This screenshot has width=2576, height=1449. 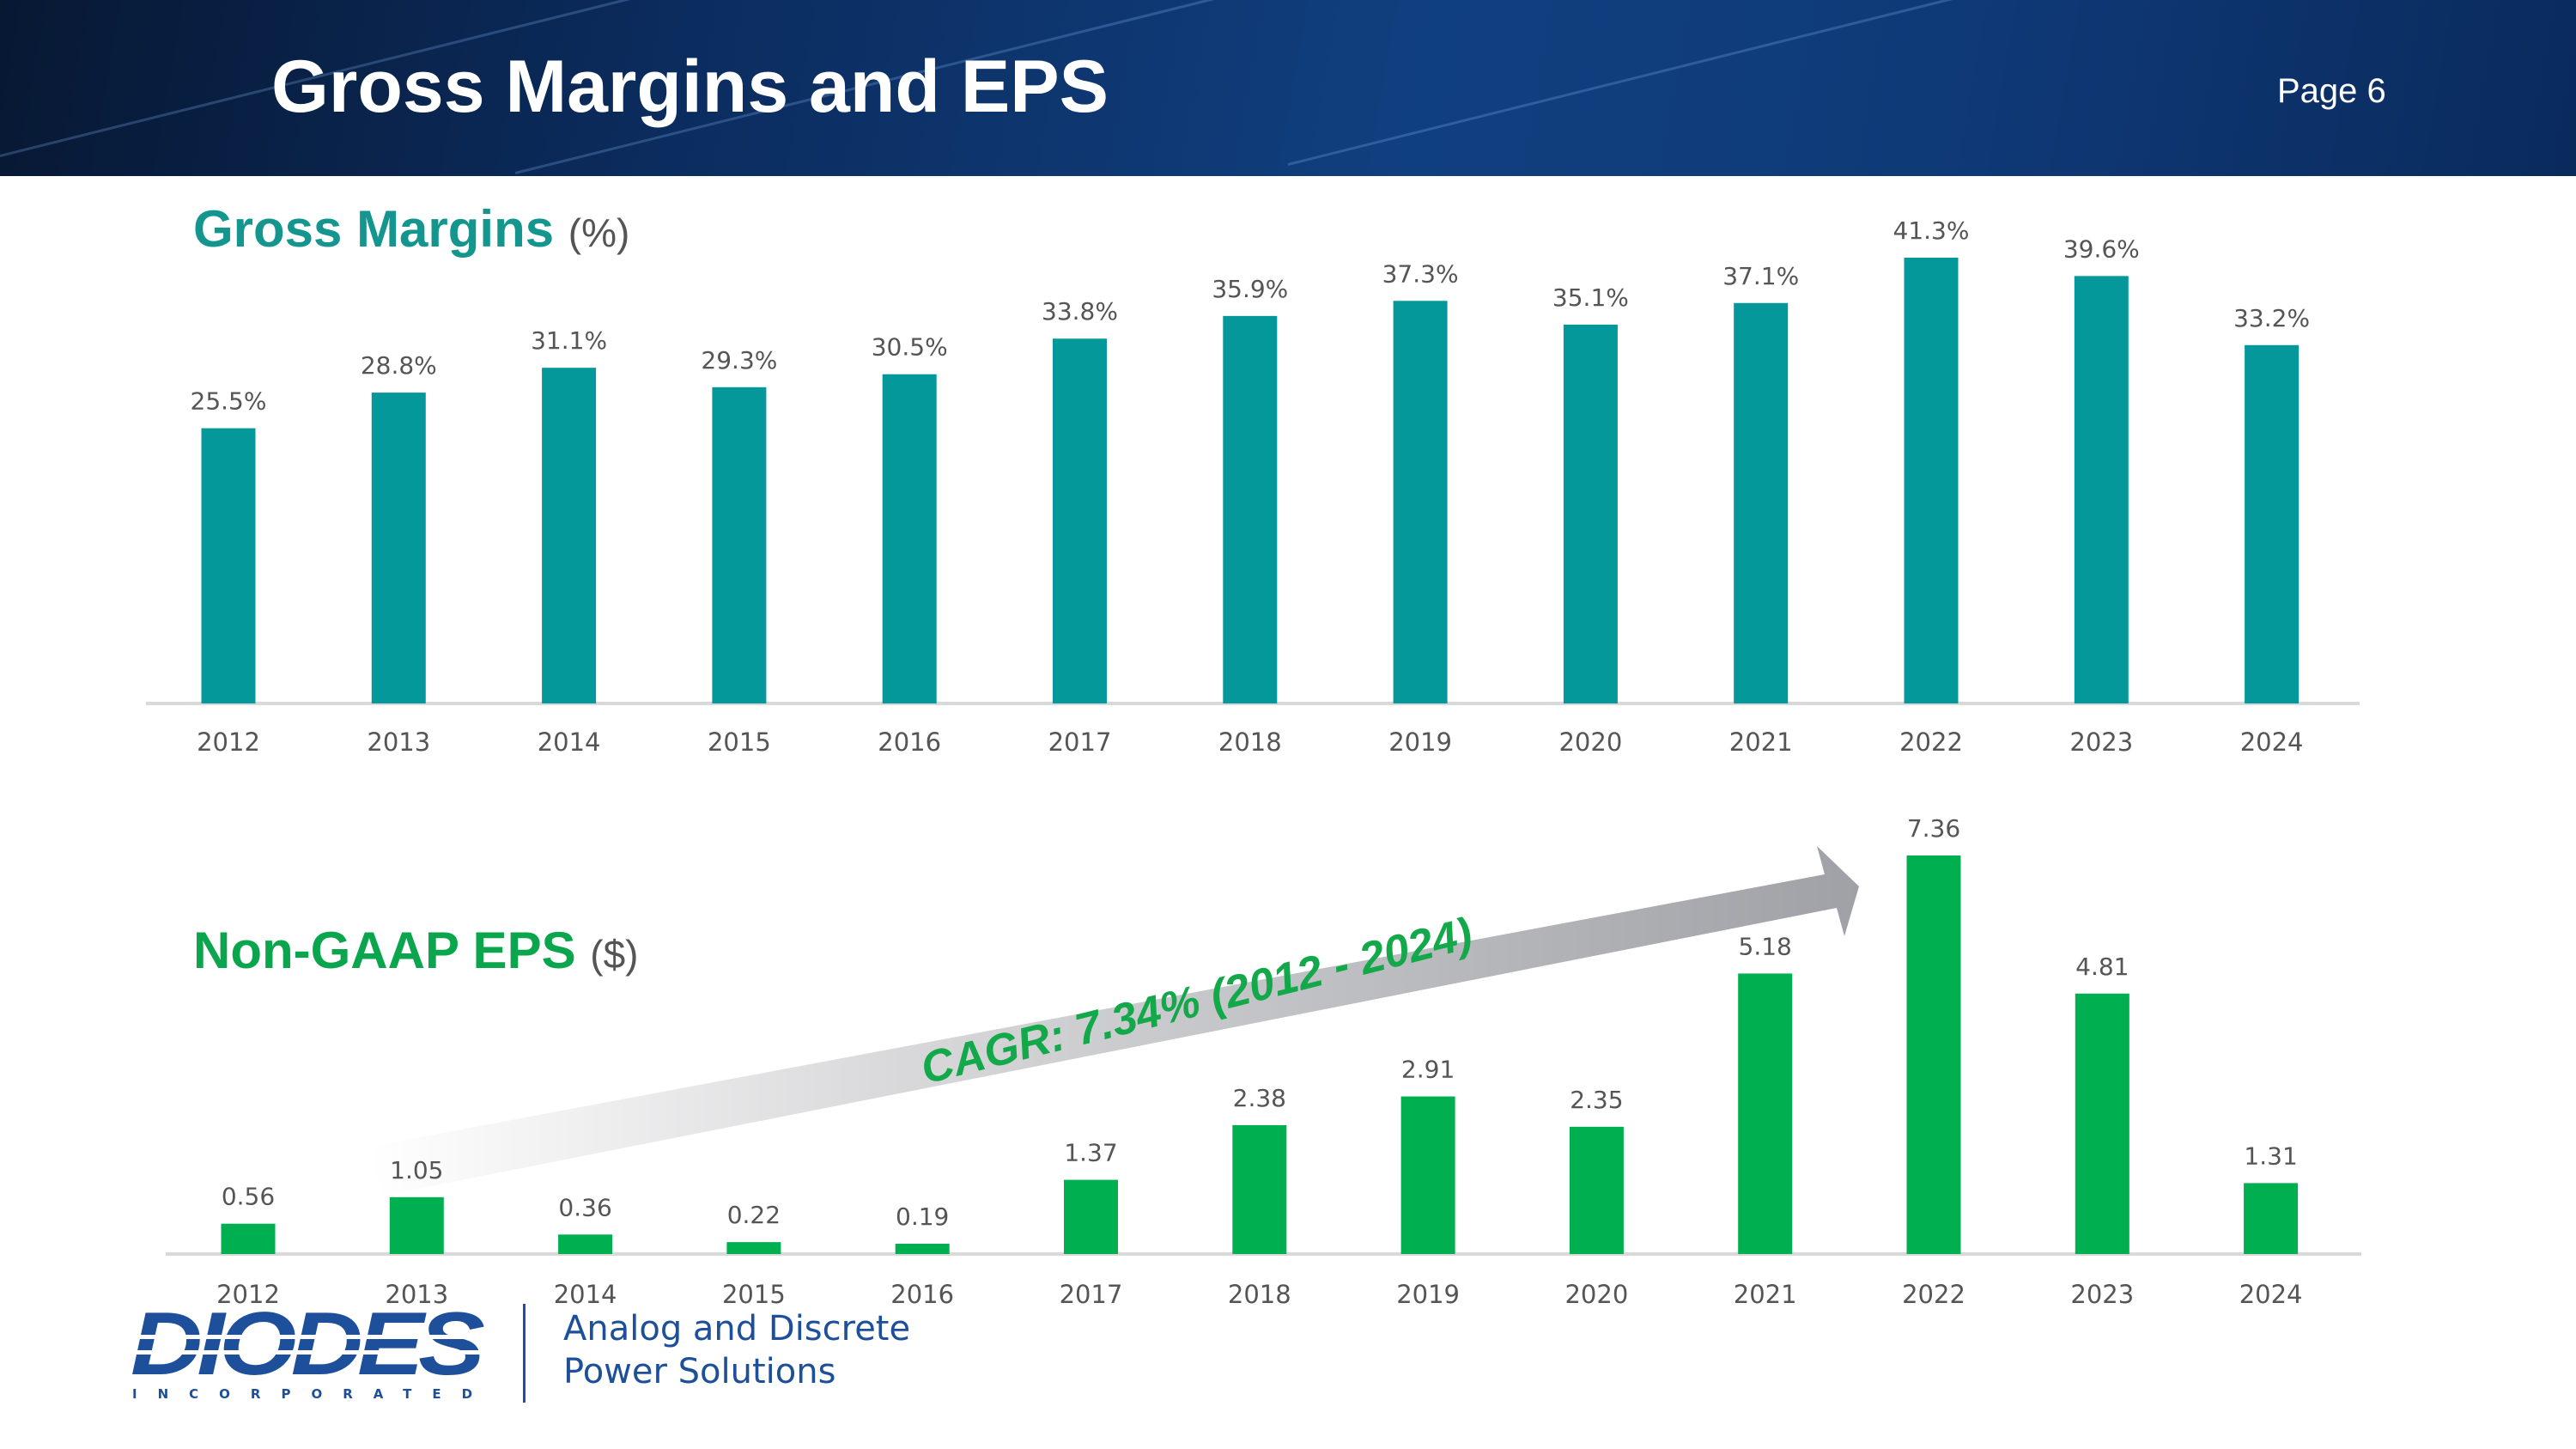 What do you see at coordinates (2270, 1156) in the screenshot?
I see `eps-value-label: 1.31` at bounding box center [2270, 1156].